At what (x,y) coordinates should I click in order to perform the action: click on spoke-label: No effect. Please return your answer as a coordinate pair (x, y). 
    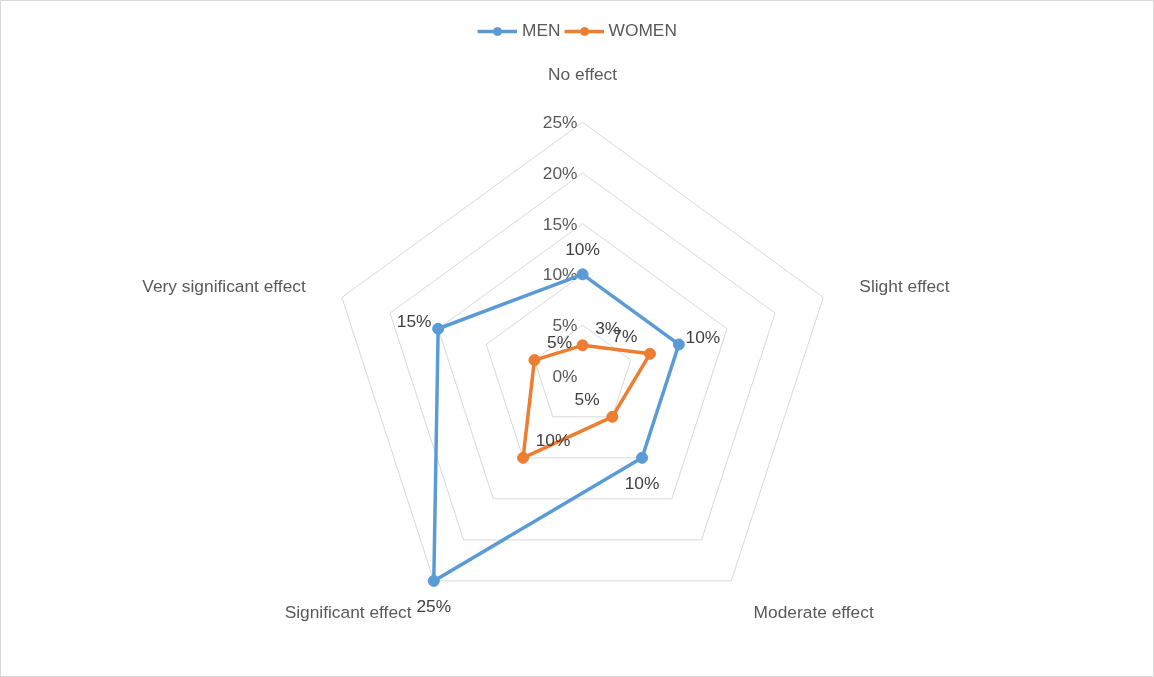
    Looking at the image, I should click on (583, 74).